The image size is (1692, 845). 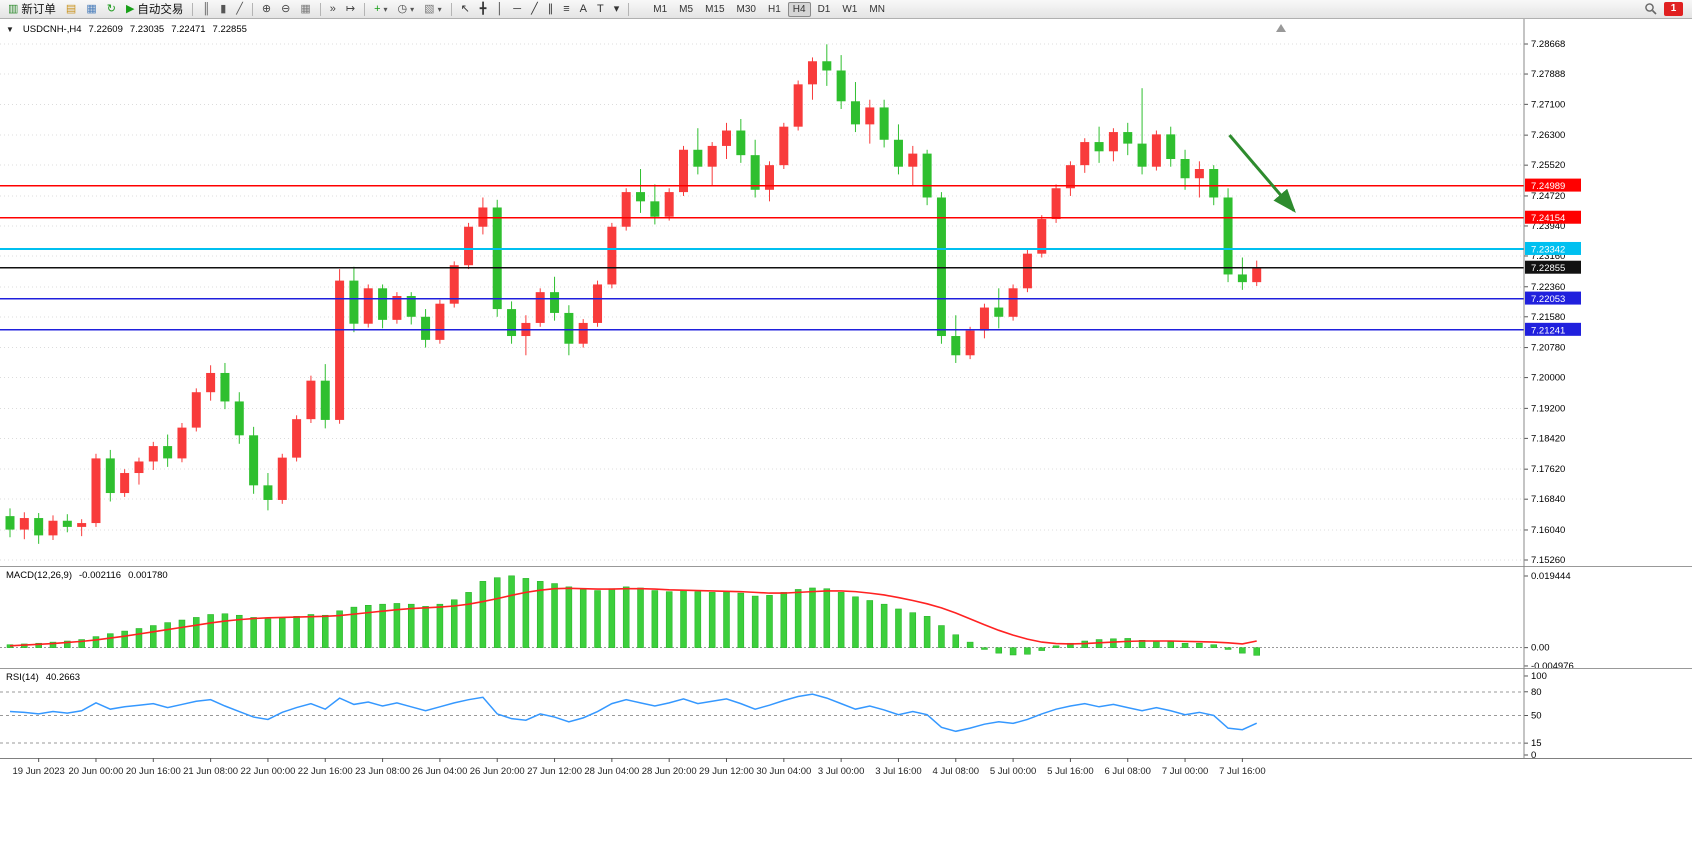 I want to click on auto-trading-label: 自动交易, so click(x=160, y=10).